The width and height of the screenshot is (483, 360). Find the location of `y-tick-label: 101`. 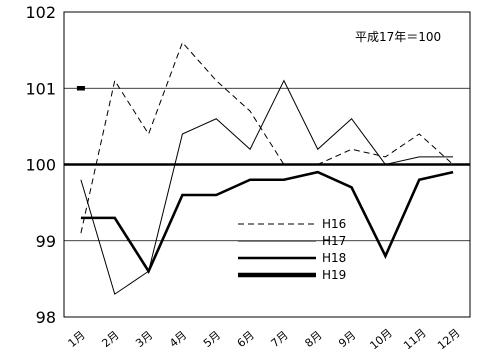

y-tick-label: 101 is located at coordinates (40, 88).